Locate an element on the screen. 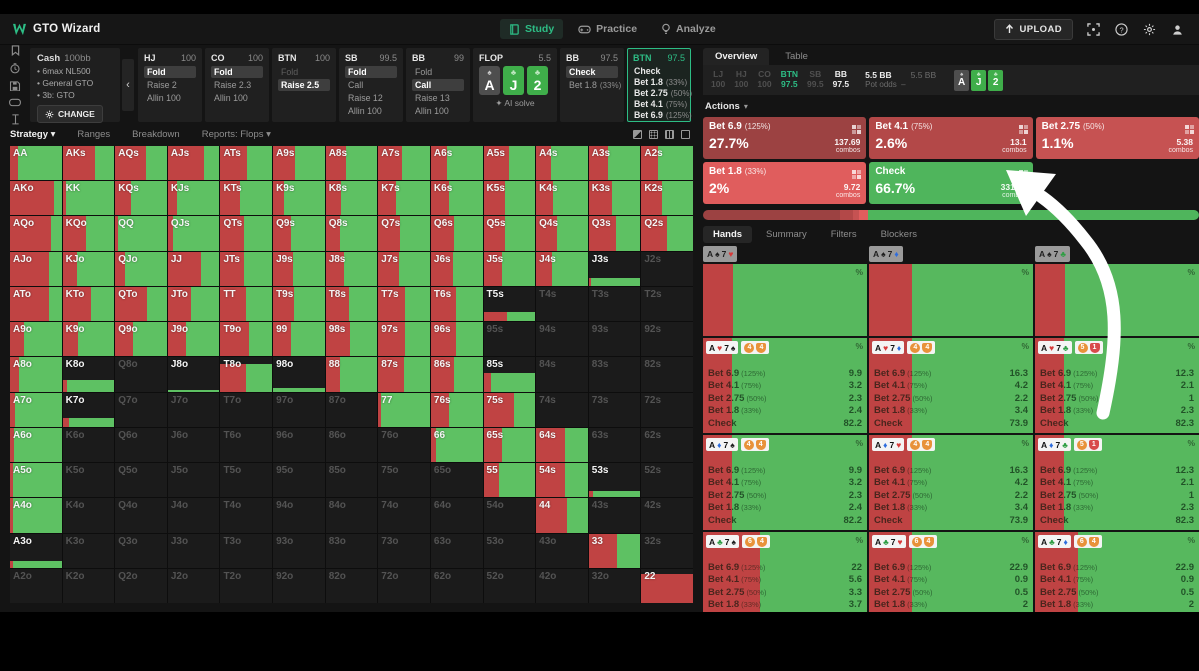 Image resolution: width=1199 pixels, height=671 pixels. grid-cell-T6o: T6o is located at coordinates (246, 445).